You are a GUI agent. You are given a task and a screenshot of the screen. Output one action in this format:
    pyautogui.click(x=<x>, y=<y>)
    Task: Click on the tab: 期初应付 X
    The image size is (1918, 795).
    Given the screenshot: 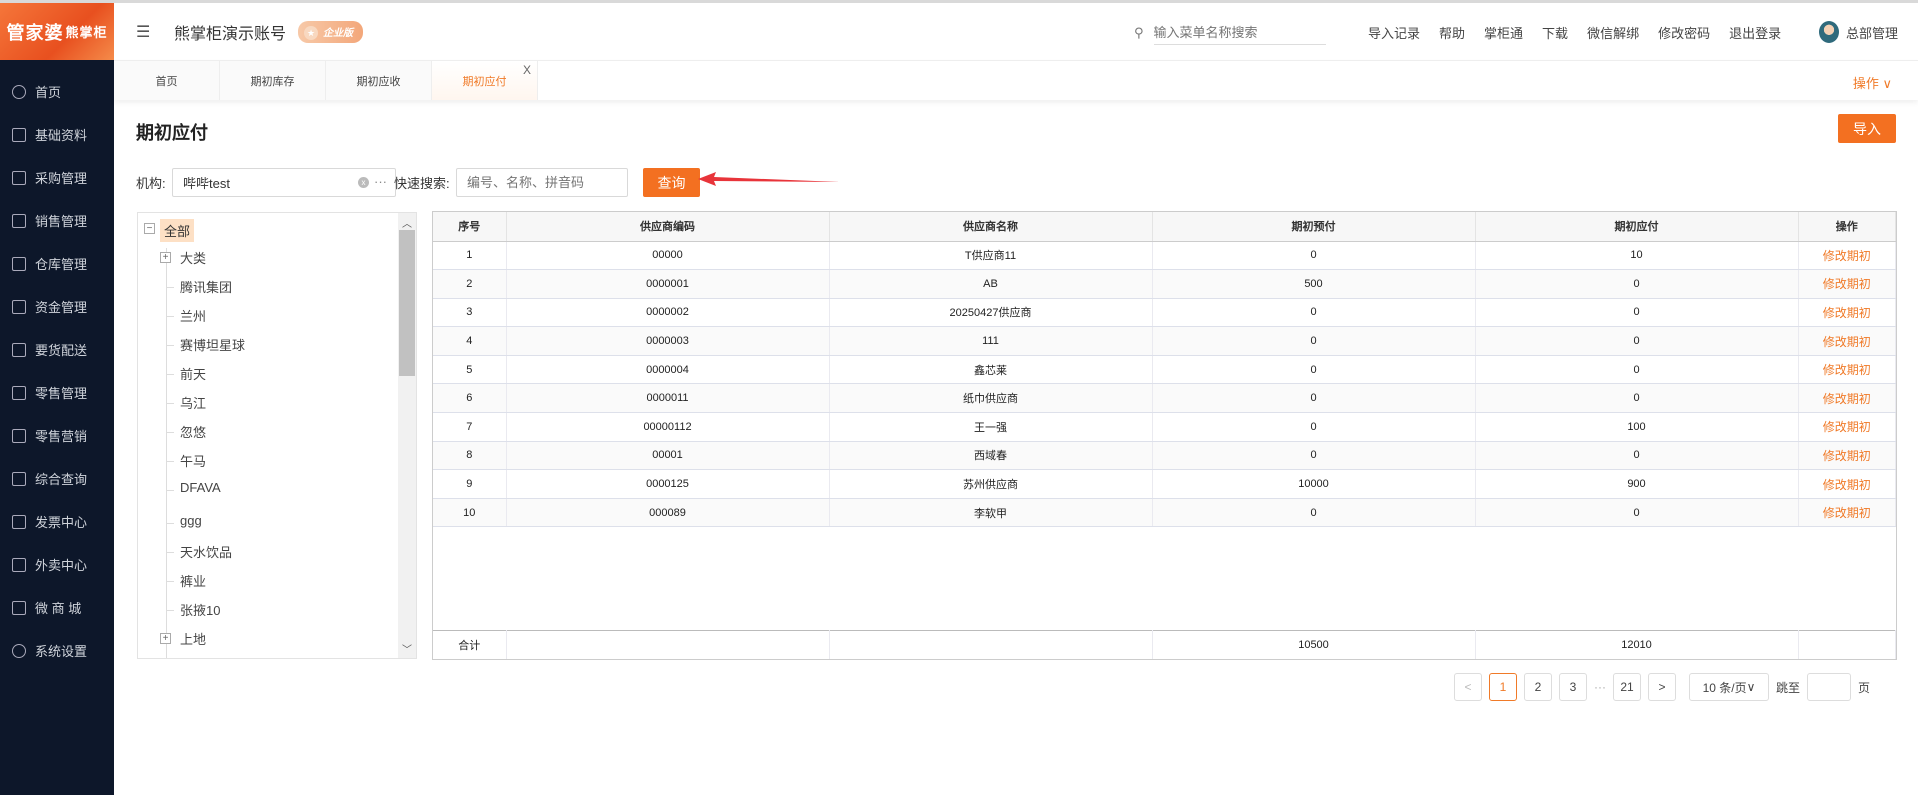 What is the action you would take?
    pyautogui.click(x=485, y=80)
    